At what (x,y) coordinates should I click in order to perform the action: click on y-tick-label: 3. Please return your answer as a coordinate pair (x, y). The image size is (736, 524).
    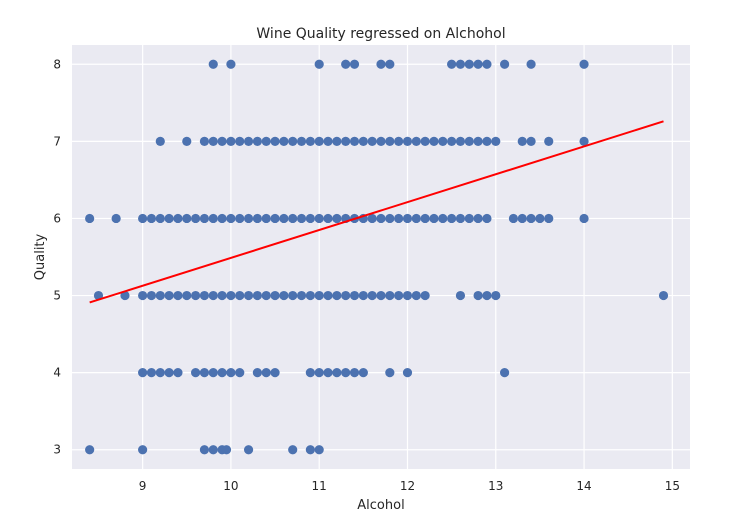
    Looking at the image, I should click on (57, 450).